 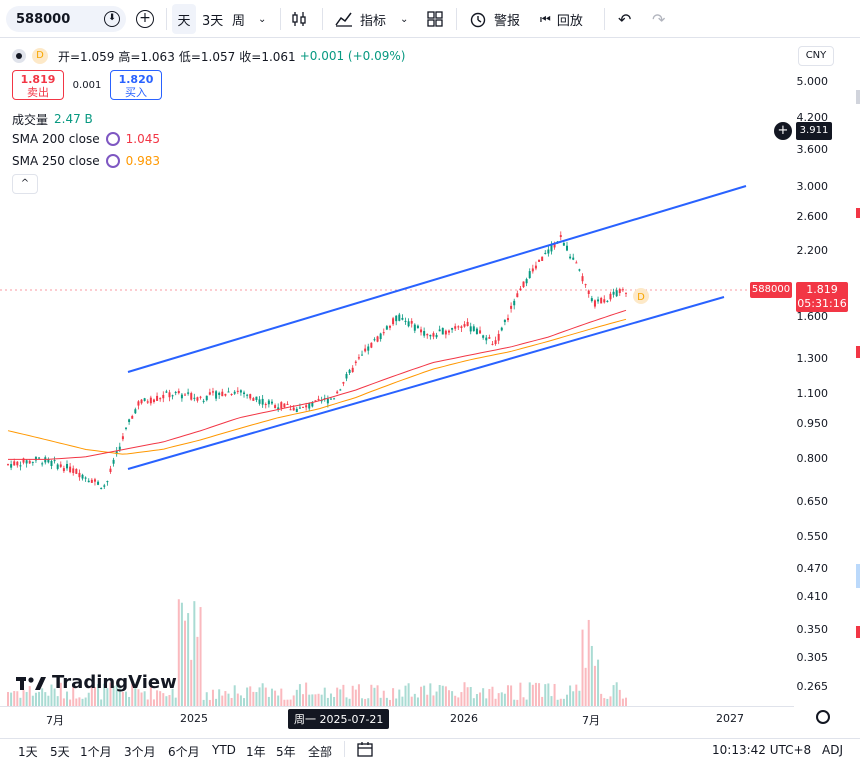 I want to click on calendar-goto-icon, so click(x=365, y=750).